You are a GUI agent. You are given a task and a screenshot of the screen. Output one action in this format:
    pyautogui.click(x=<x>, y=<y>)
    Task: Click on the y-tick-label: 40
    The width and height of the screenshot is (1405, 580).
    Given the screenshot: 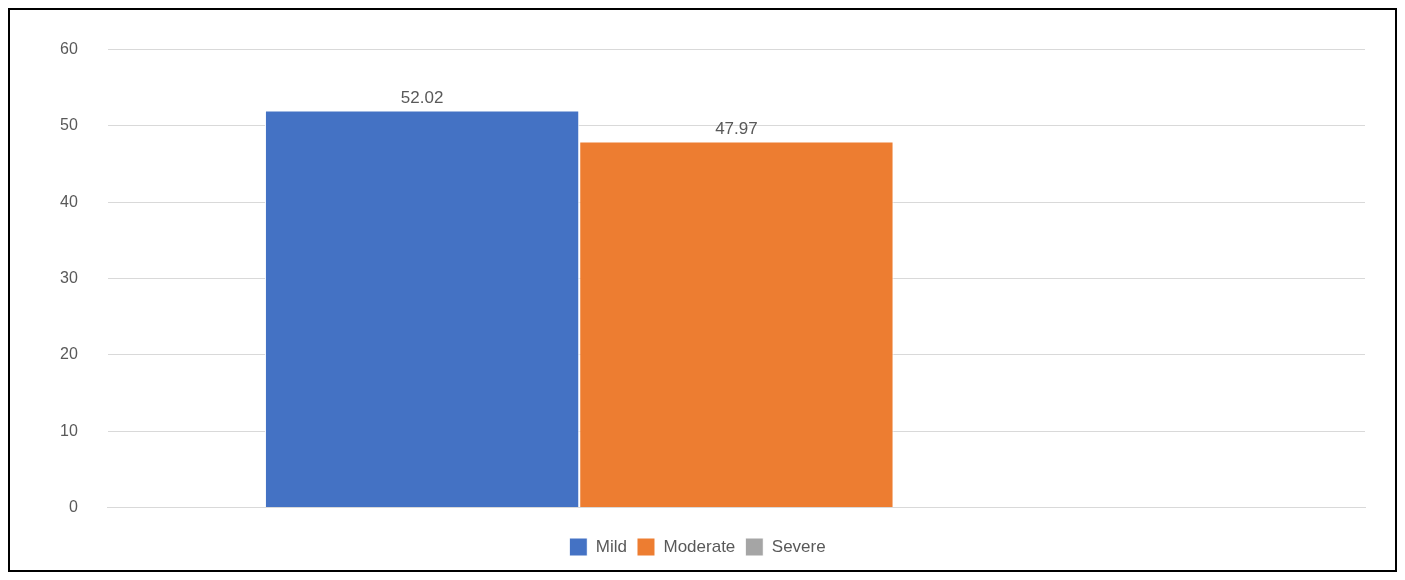 What is the action you would take?
    pyautogui.click(x=69, y=201)
    